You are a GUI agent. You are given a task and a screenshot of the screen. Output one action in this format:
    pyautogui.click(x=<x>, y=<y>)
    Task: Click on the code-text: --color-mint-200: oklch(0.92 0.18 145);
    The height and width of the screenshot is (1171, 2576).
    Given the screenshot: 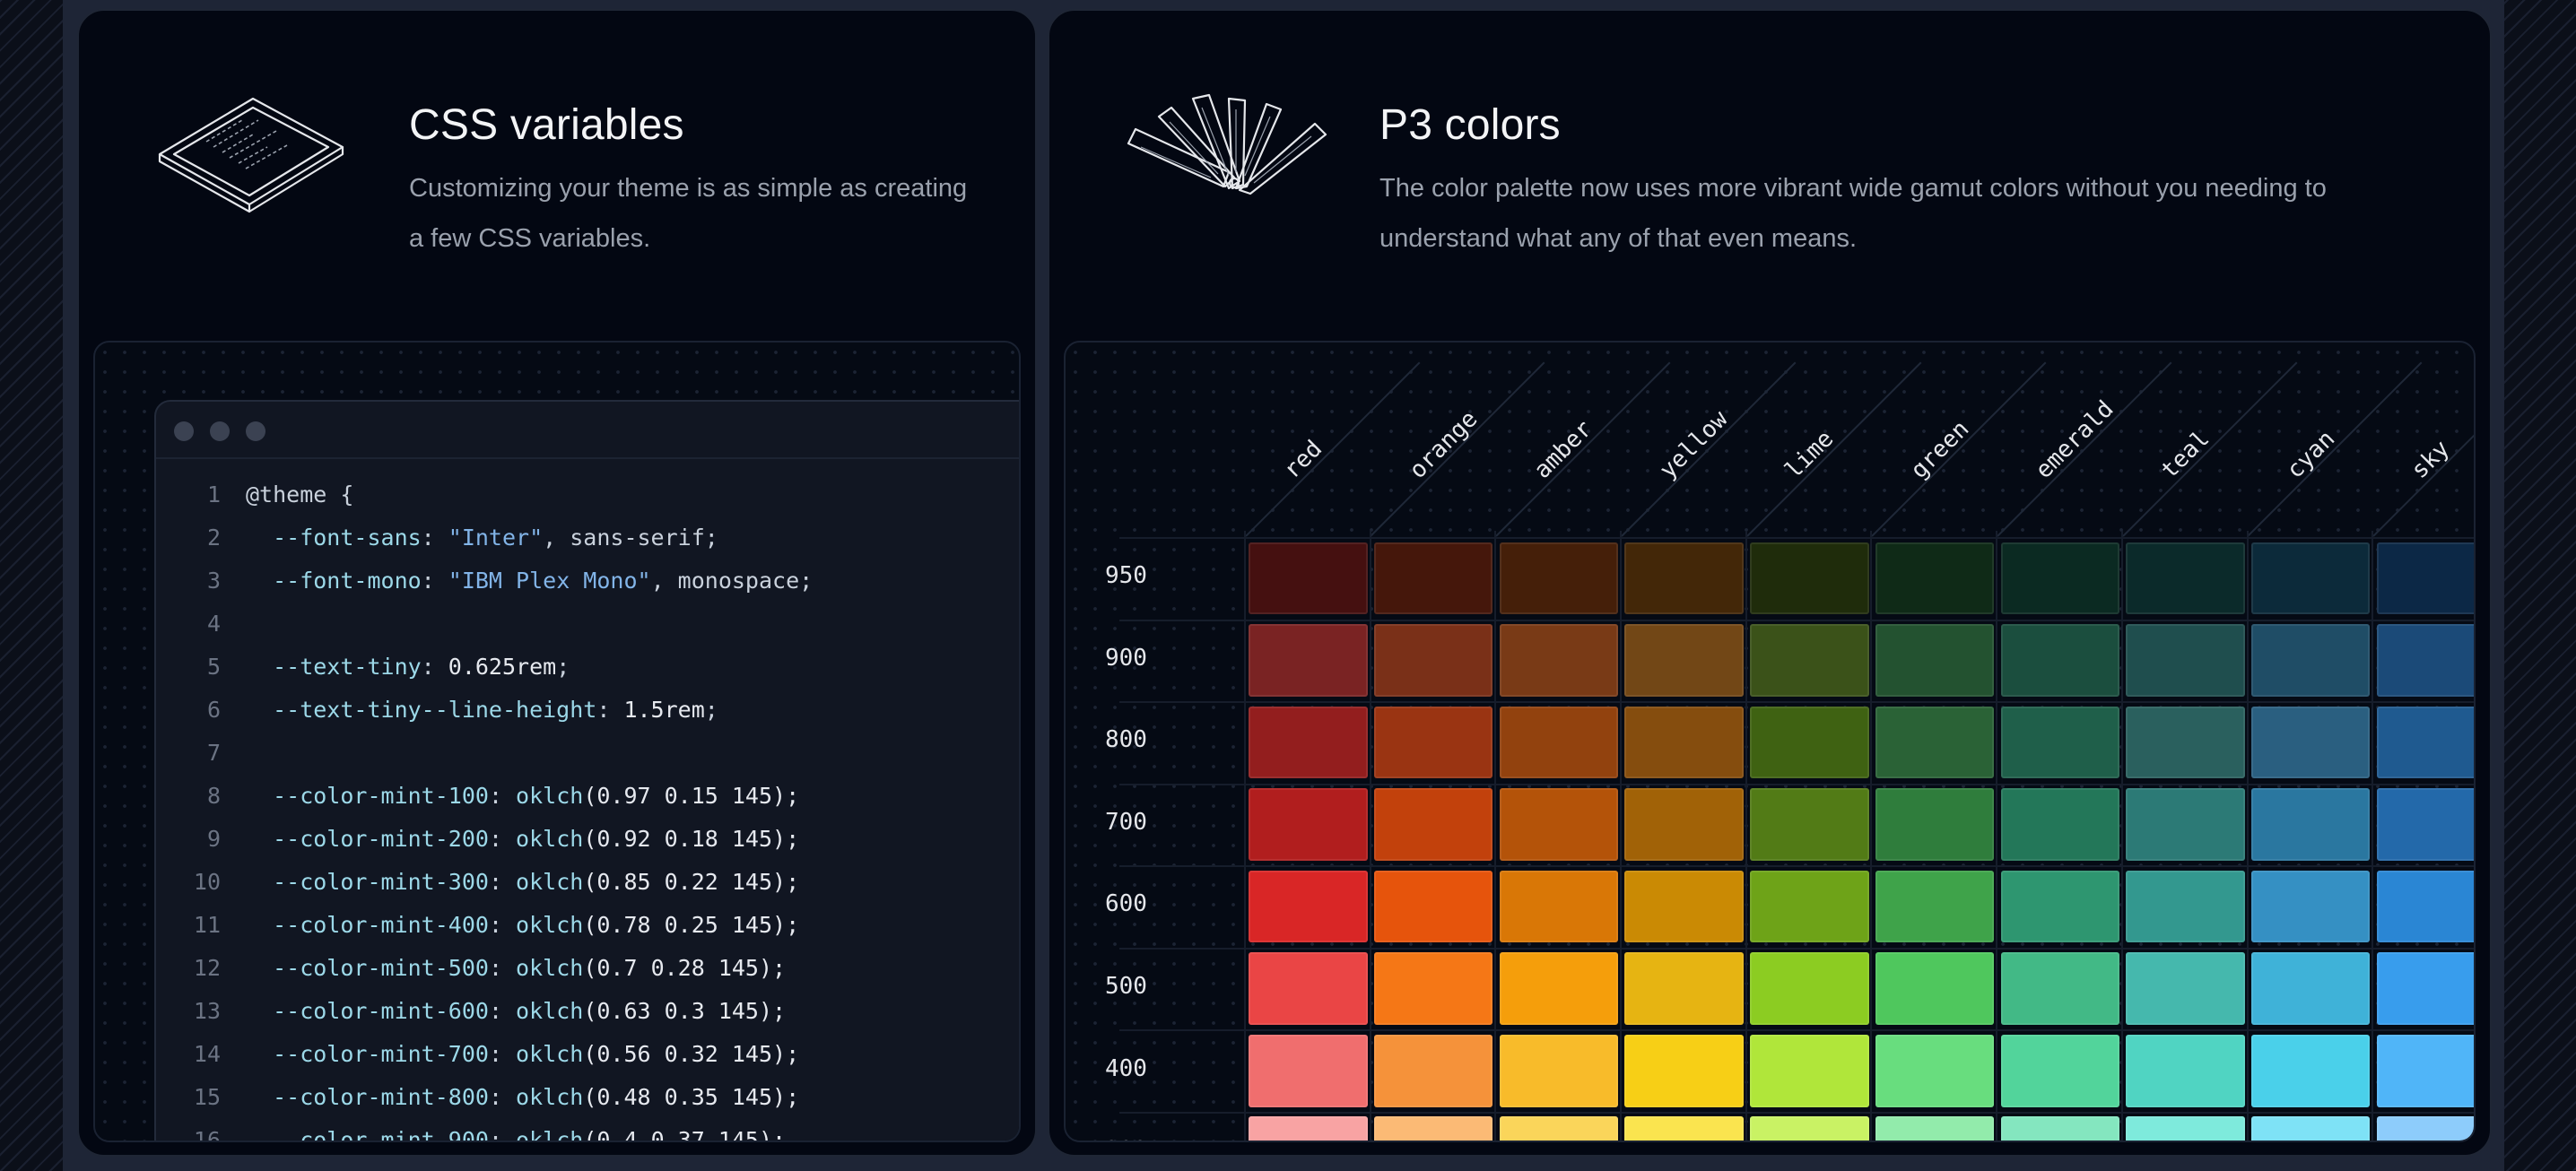 What is the action you would take?
    pyautogui.click(x=522, y=839)
    